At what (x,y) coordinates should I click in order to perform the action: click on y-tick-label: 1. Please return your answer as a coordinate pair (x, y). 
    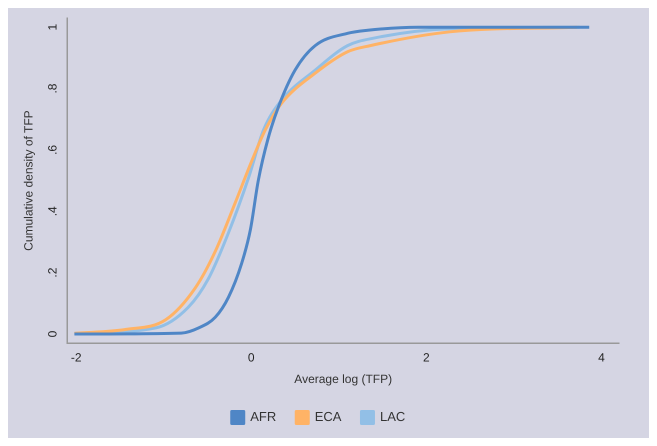
    Looking at the image, I should click on (53, 27).